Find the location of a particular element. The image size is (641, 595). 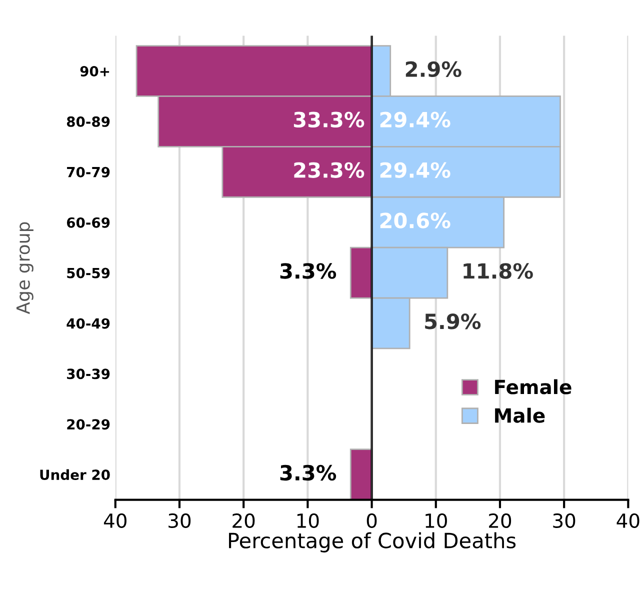

y-axis-title: Age group is located at coordinates (25, 268).